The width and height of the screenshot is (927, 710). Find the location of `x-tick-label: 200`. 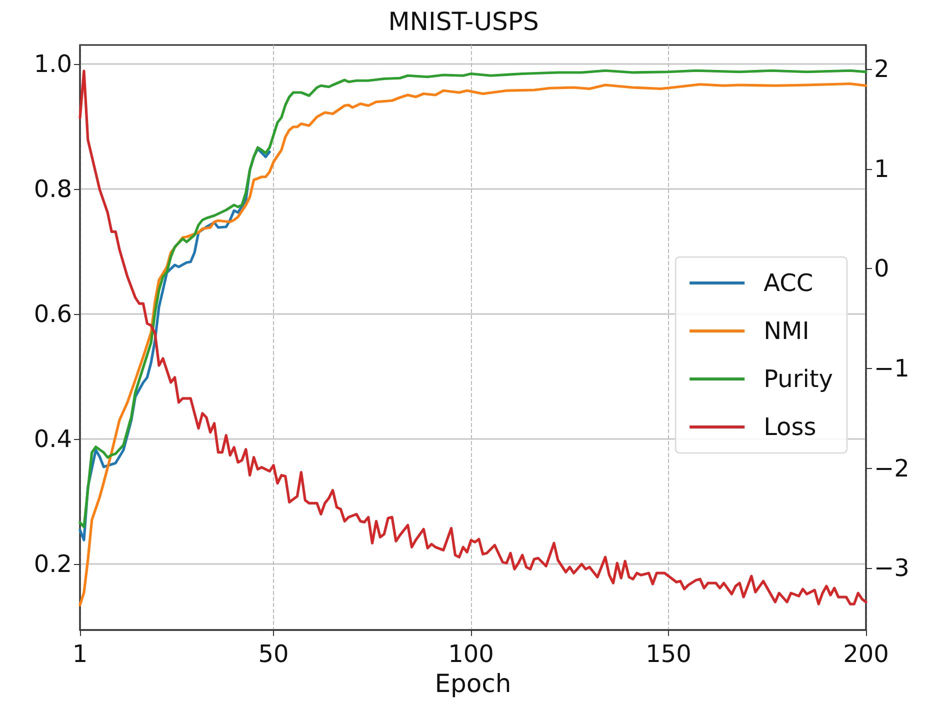

x-tick-label: 200 is located at coordinates (866, 654).